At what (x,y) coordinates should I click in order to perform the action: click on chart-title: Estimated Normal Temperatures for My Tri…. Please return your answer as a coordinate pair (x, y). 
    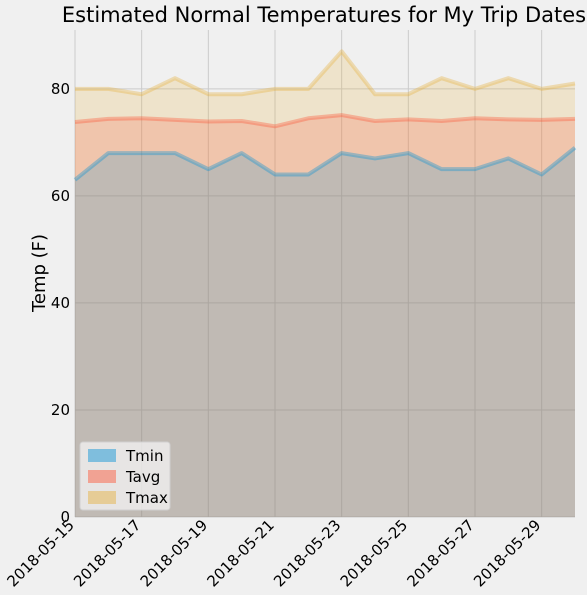
    Looking at the image, I should click on (324, 15).